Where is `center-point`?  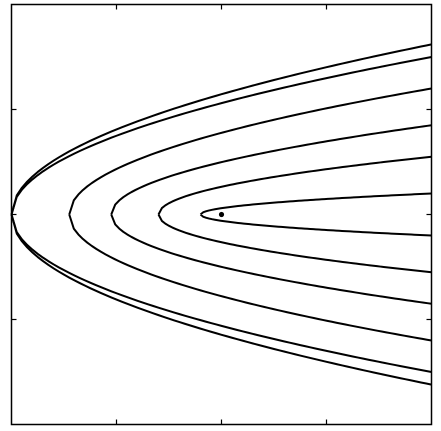
center-point is located at coordinates (221, 214).